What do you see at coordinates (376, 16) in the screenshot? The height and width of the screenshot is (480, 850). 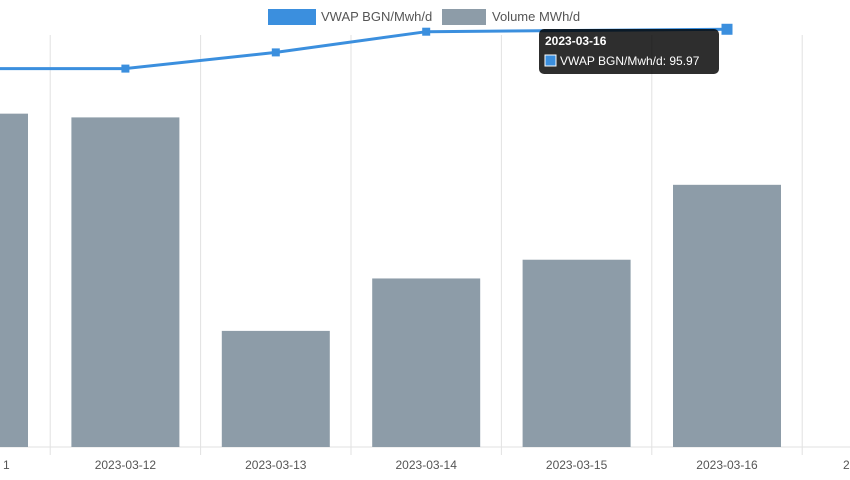 I see `legend-label-vwap: VWAP BGN/Mwh/d` at bounding box center [376, 16].